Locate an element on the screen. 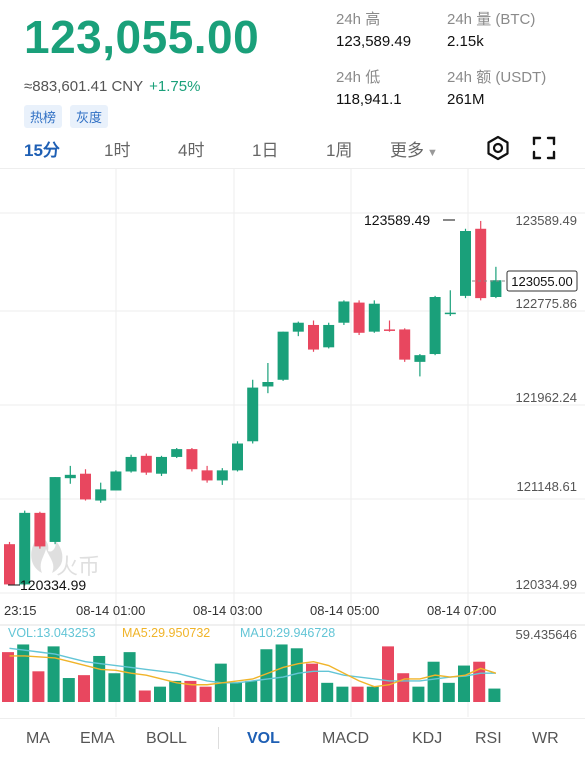 The height and width of the screenshot is (769, 585). indicator-vol: VOL is located at coordinates (263, 738).